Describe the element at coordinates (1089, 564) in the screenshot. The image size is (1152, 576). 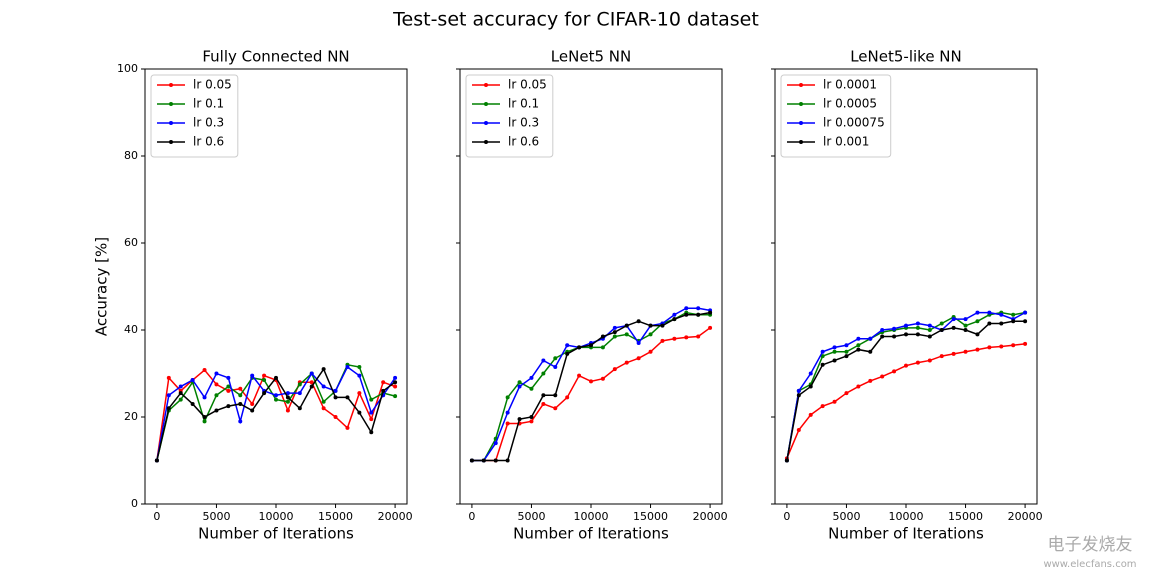
I see `watermark-url: www.elecfans.com` at that location.